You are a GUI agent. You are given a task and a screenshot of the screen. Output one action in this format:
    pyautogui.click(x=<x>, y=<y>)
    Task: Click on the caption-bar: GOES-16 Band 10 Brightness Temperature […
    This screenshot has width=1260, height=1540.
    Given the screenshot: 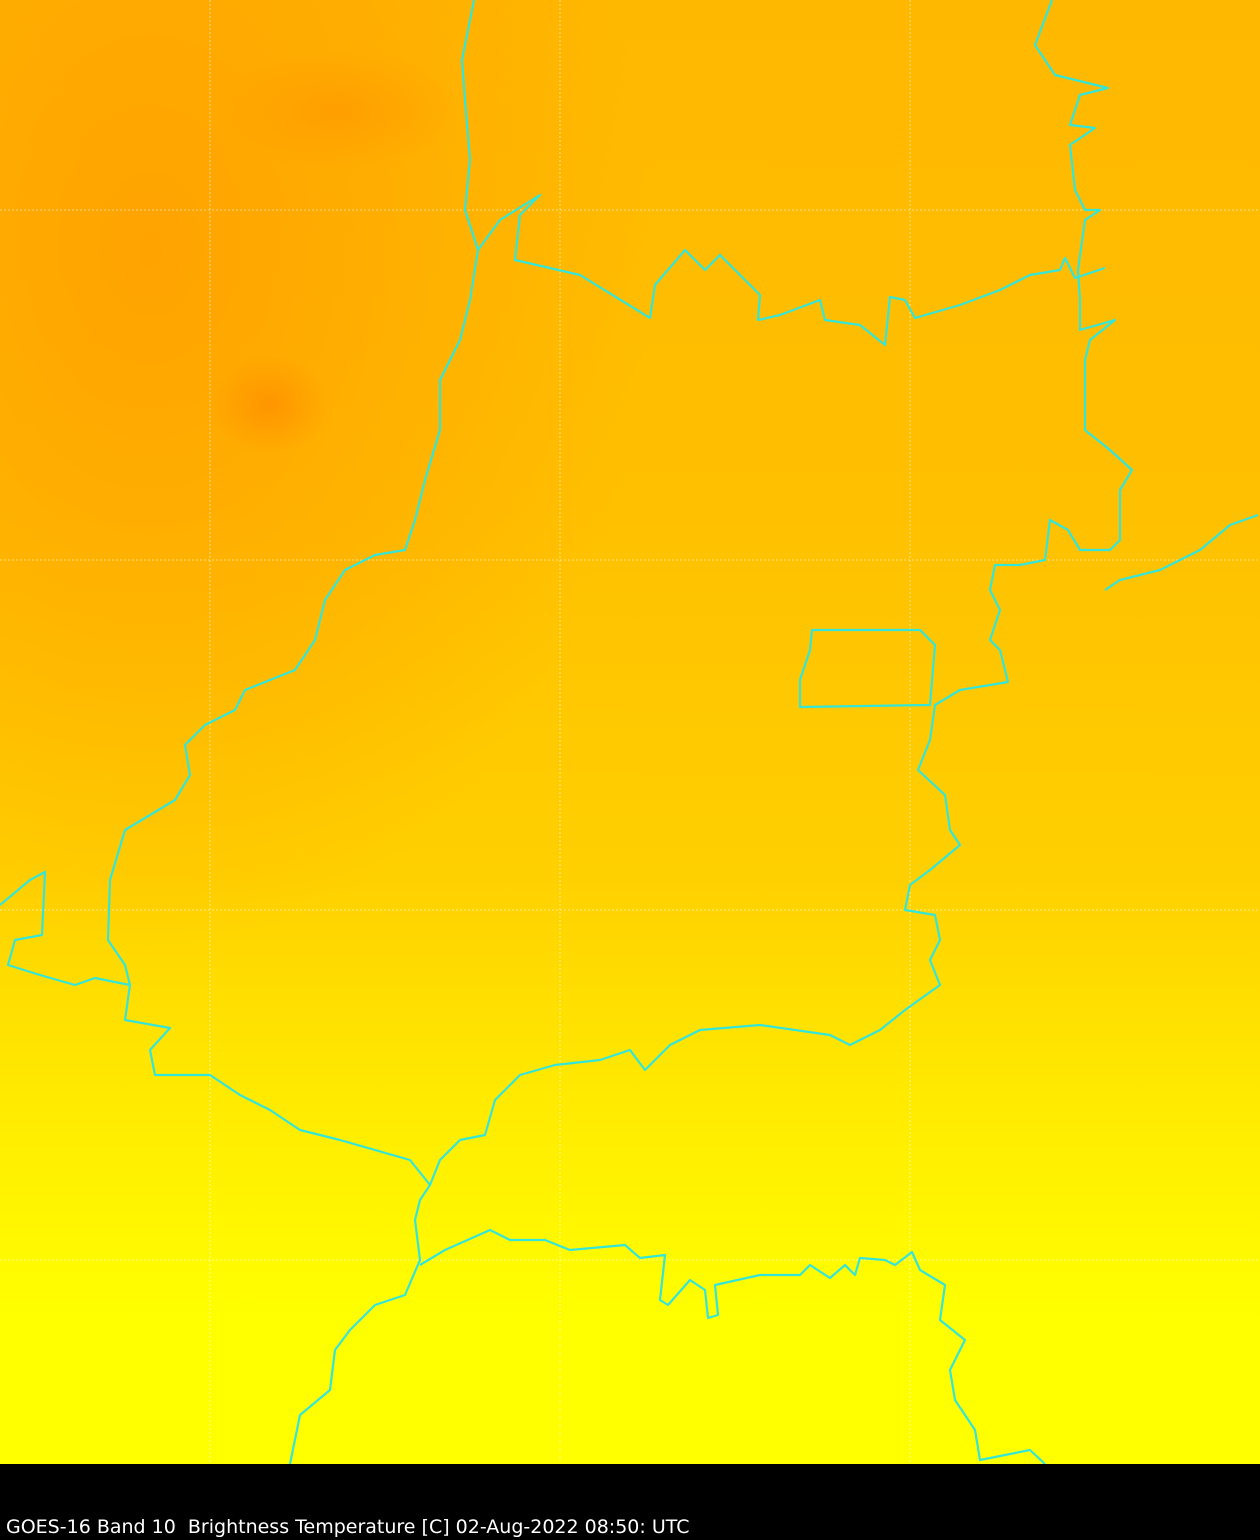 What is the action you would take?
    pyautogui.click(x=630, y=1502)
    